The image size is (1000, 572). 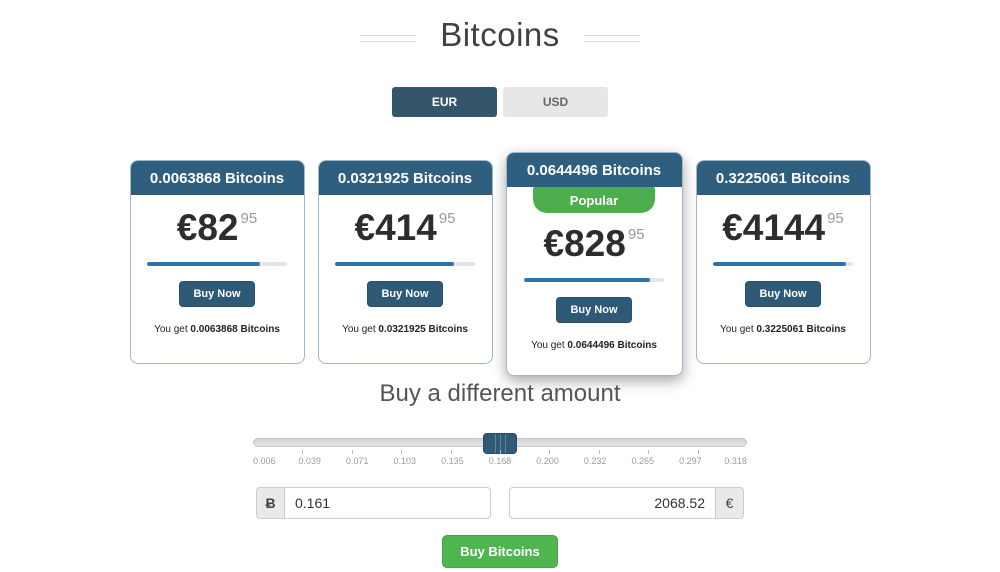 I want to click on euro-symbol-icon: €, so click(x=730, y=503).